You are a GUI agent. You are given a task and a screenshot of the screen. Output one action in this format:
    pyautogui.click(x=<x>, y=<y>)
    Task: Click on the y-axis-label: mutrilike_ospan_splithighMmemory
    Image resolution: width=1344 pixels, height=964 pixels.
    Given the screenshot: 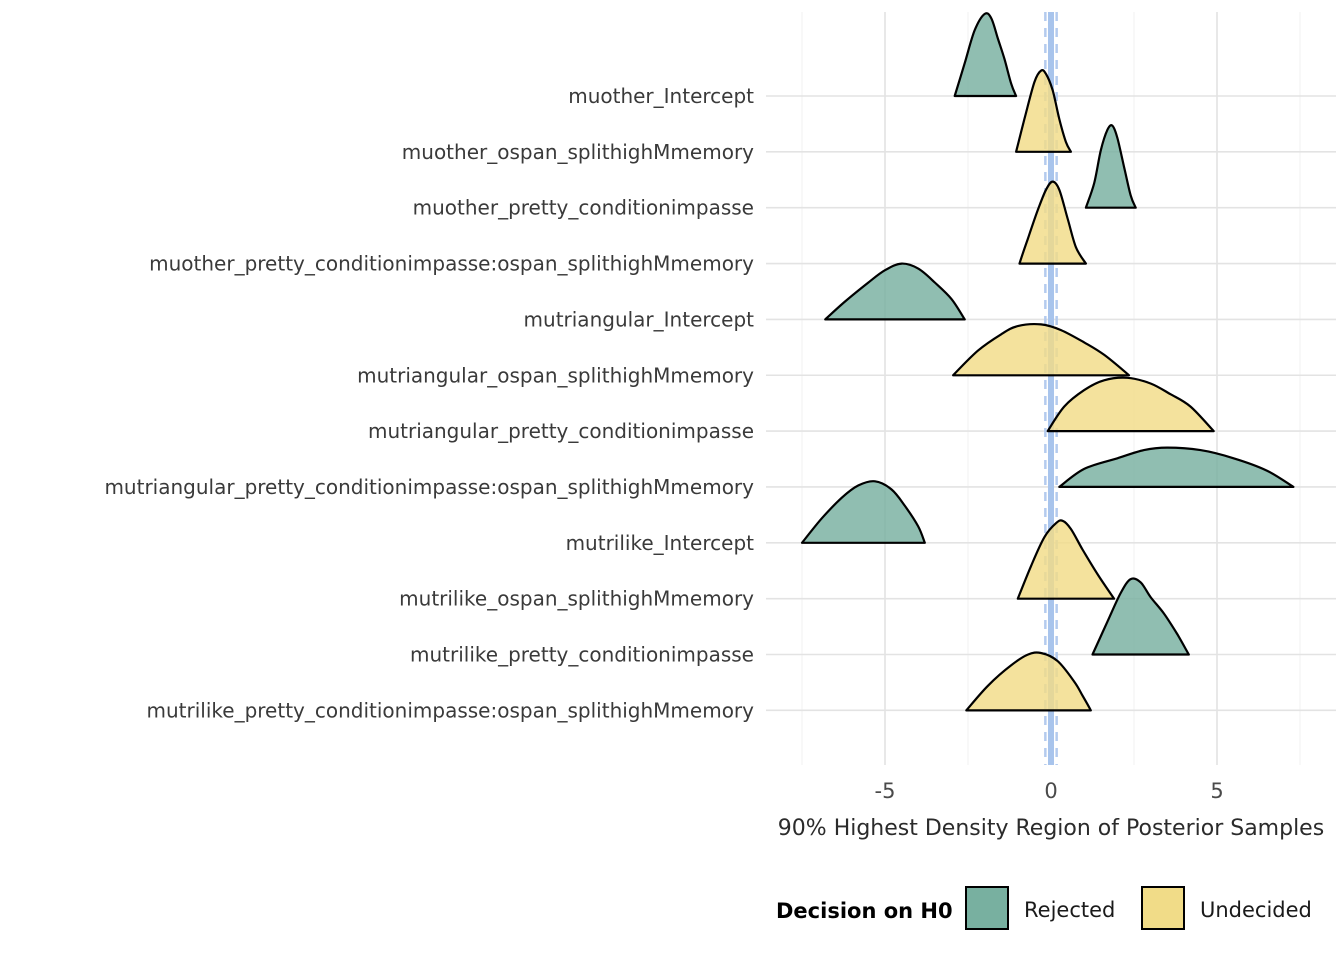 What is the action you would take?
    pyautogui.click(x=576, y=599)
    